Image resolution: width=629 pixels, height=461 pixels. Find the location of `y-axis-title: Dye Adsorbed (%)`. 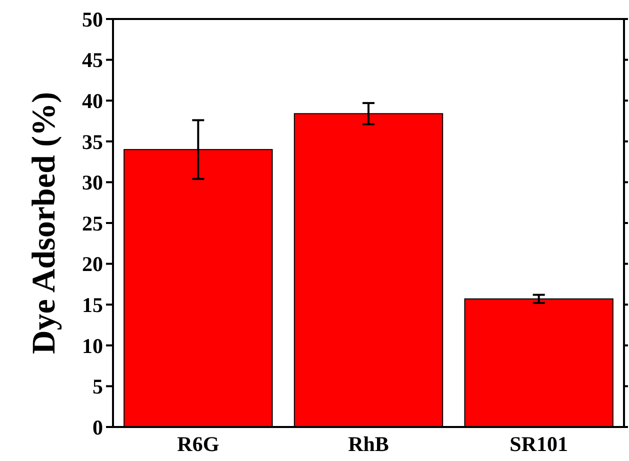

y-axis-title: Dye Adsorbed (%) is located at coordinates (44, 223).